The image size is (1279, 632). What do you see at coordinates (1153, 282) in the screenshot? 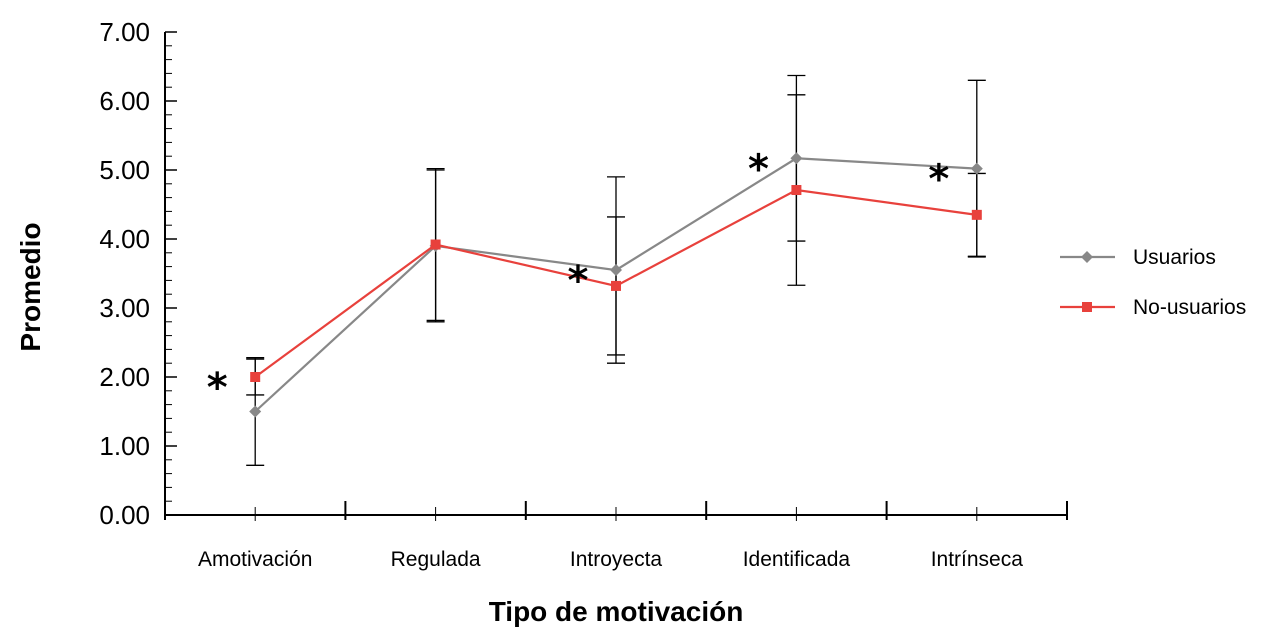
I see `legend: Usuarios No-usuarios` at bounding box center [1153, 282].